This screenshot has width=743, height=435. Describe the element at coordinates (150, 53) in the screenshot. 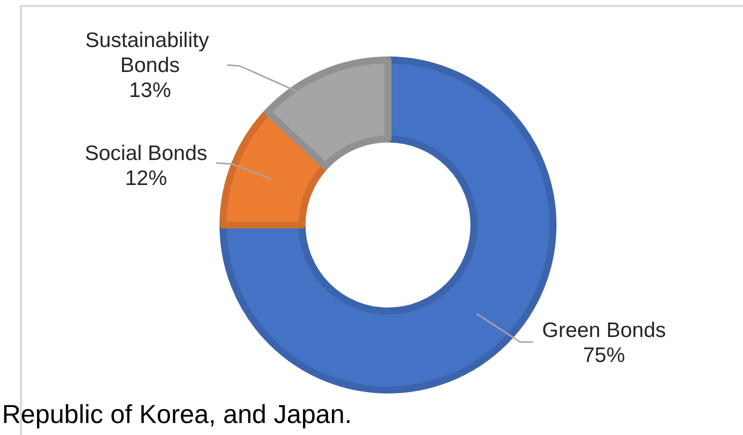

I see `slice-label: Sustainability Bonds` at that location.